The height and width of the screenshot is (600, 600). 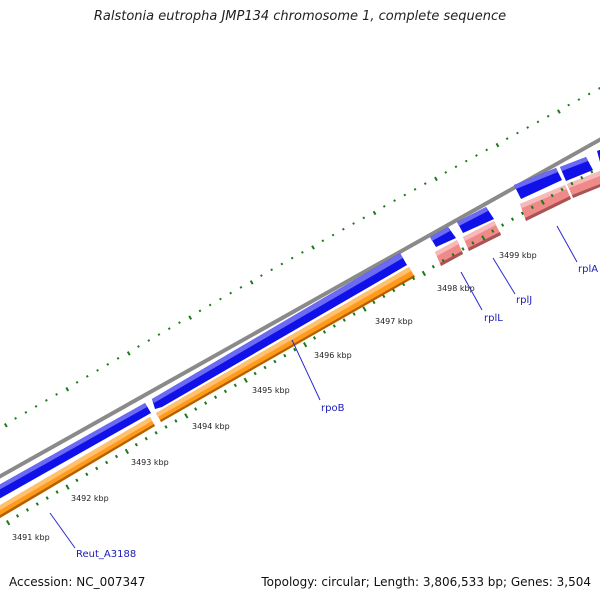 What do you see at coordinates (493, 318) in the screenshot?
I see `gene-label-rpll: rplL` at bounding box center [493, 318].